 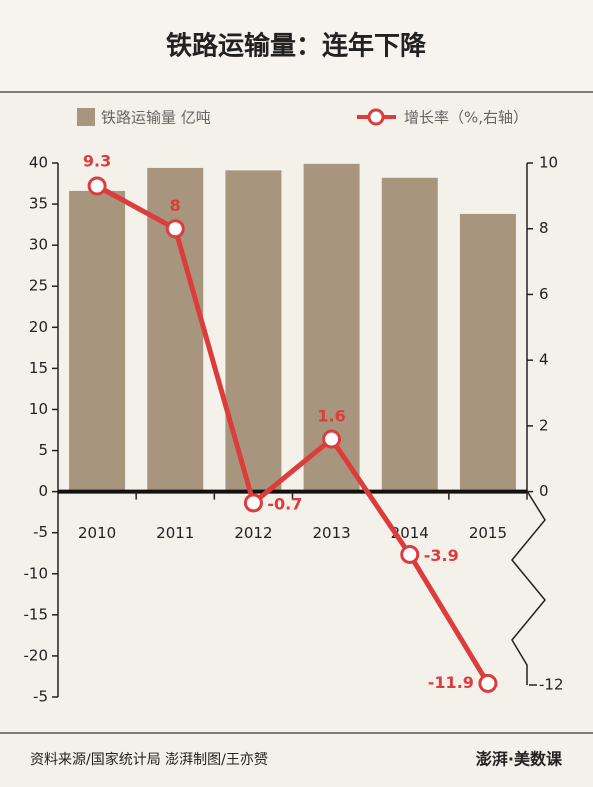 I want to click on y-tick-label: 10, so click(x=38, y=409).